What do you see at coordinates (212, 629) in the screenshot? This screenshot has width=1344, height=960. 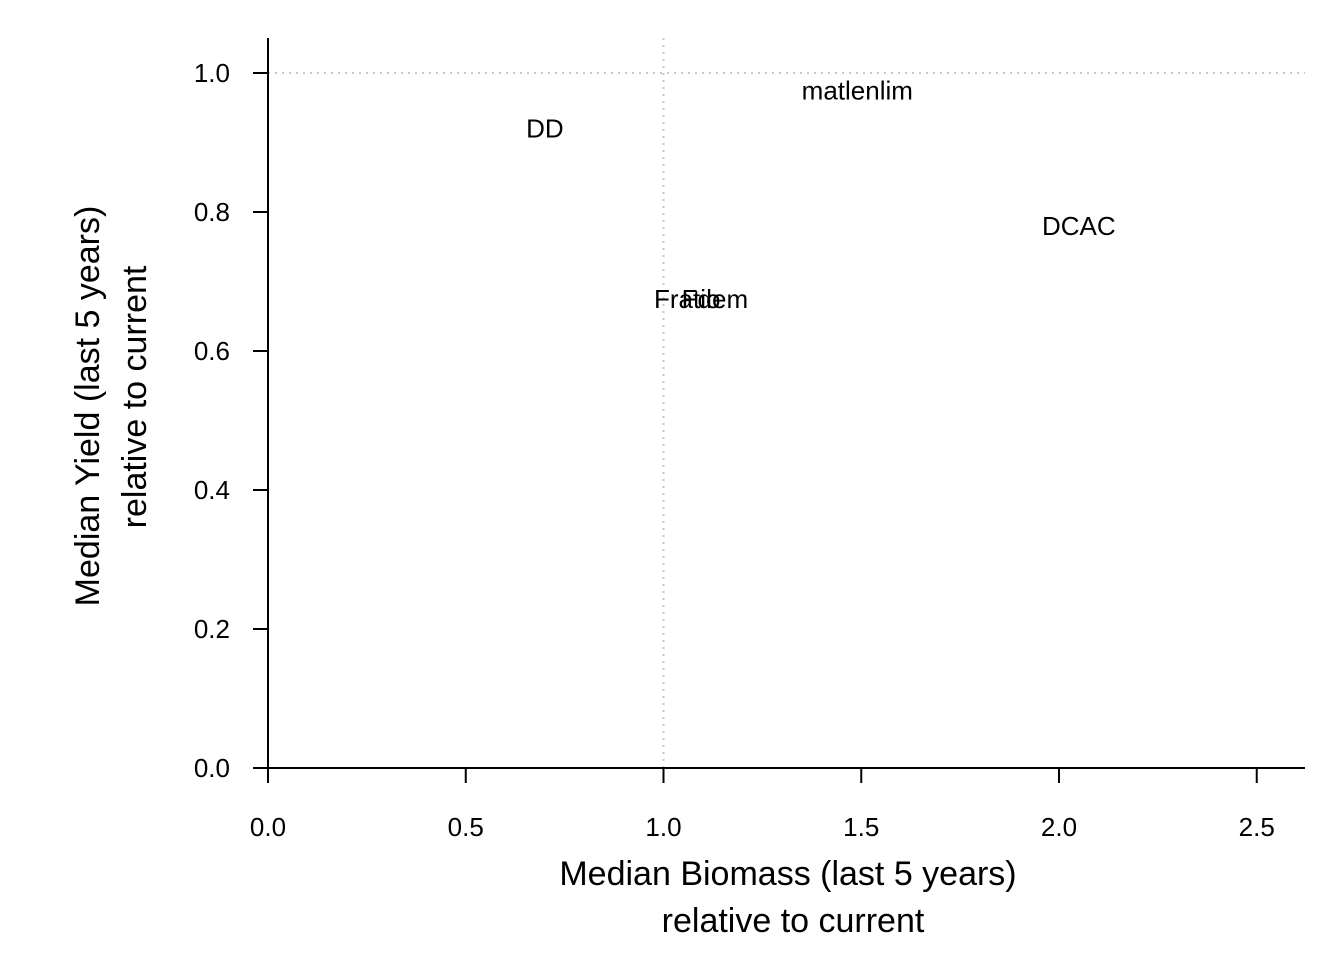 I see `y-tick-label: 0.2` at bounding box center [212, 629].